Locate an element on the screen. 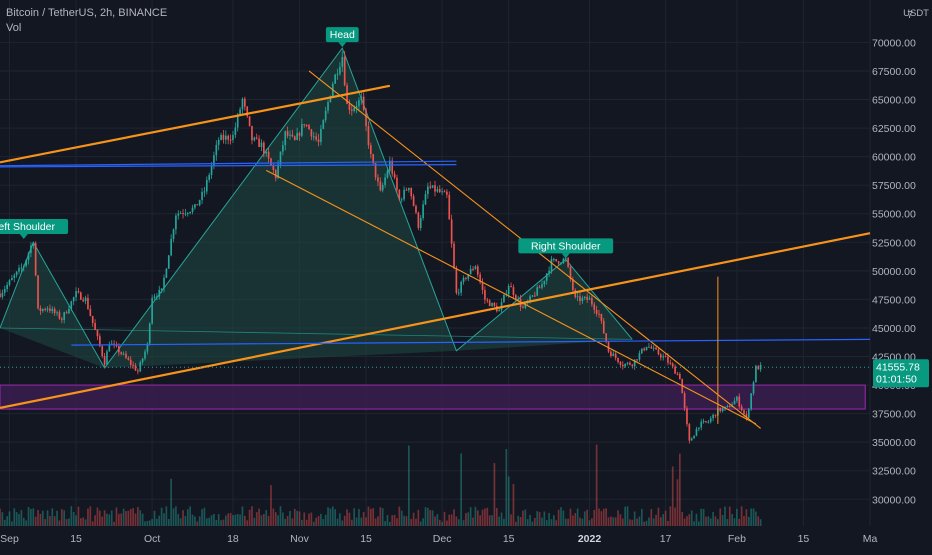  price-tick-label-1: 32500.00 is located at coordinates (894, 472).